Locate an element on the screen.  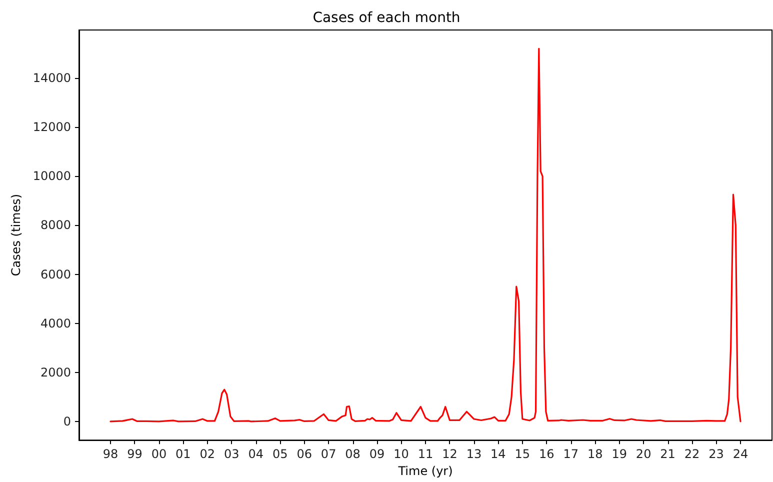
x-tick-label: 10 is located at coordinates (401, 454).